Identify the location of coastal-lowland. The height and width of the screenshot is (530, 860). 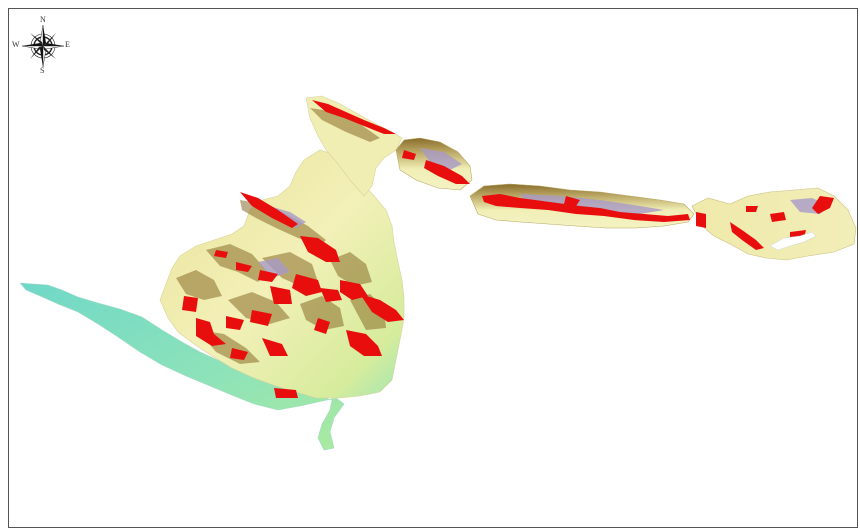
(182, 366).